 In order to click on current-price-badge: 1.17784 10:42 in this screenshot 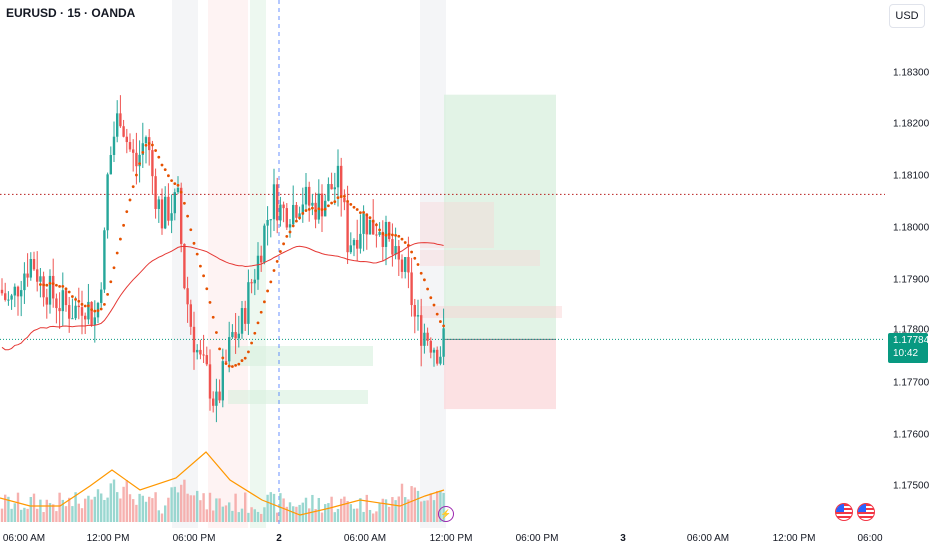, I will do `click(908, 348)`.